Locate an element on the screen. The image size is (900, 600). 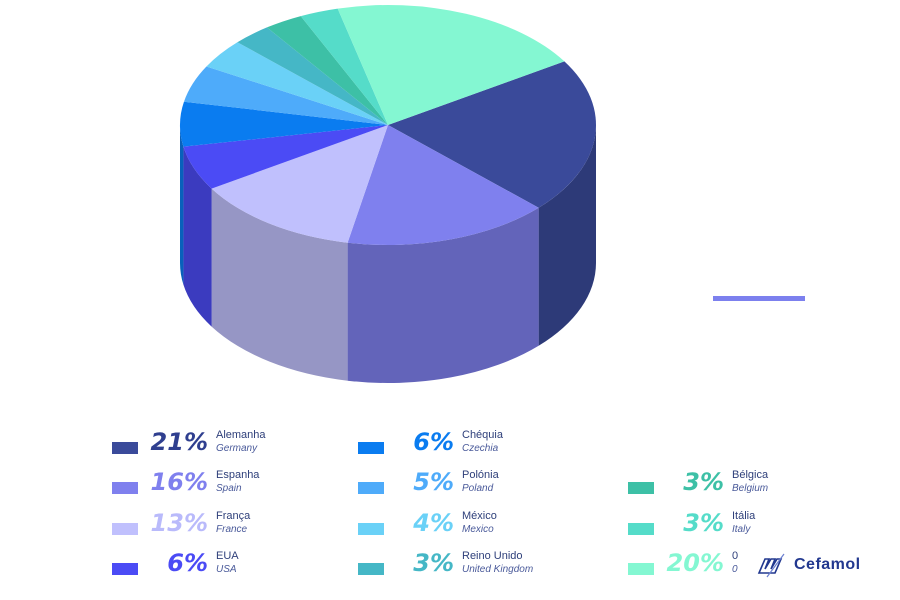
pie-side-germany is located at coordinates (567, 235).